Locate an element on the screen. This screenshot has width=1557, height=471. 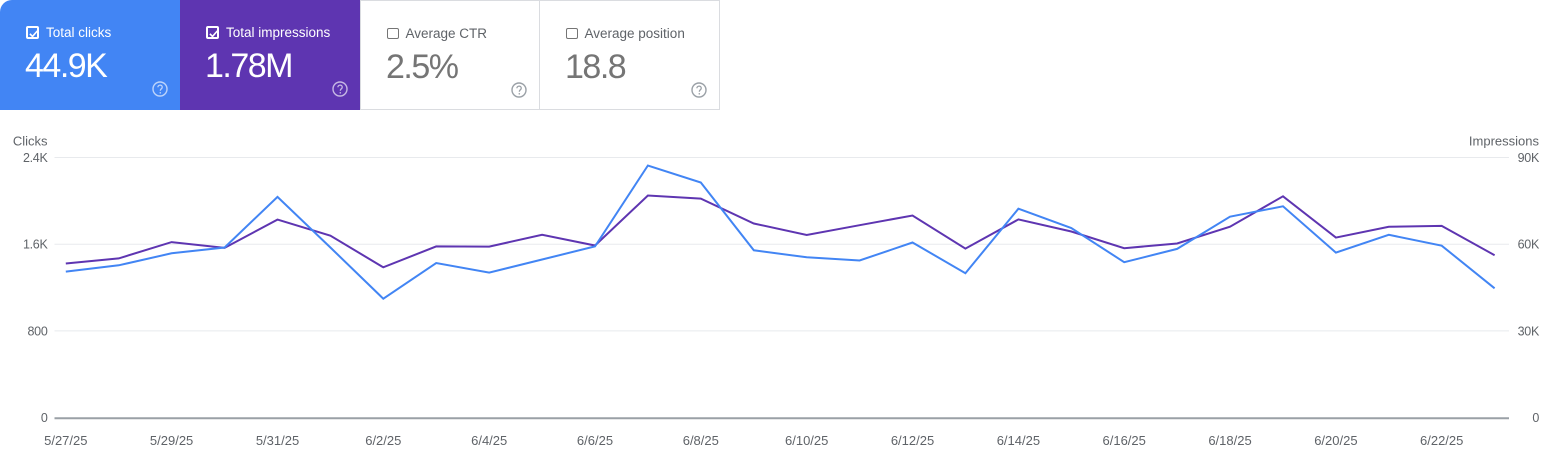
svg-text: 6/2/25 is located at coordinates (383, 440).